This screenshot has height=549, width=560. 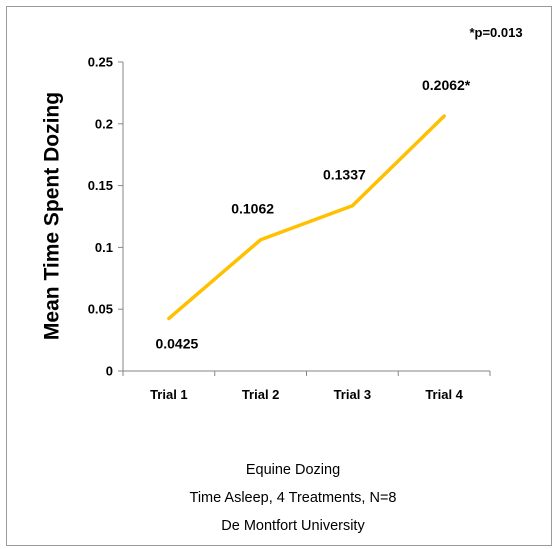 I want to click on caption-line-2: Time Asleep, 4 Treatments, N=8, so click(x=293, y=498).